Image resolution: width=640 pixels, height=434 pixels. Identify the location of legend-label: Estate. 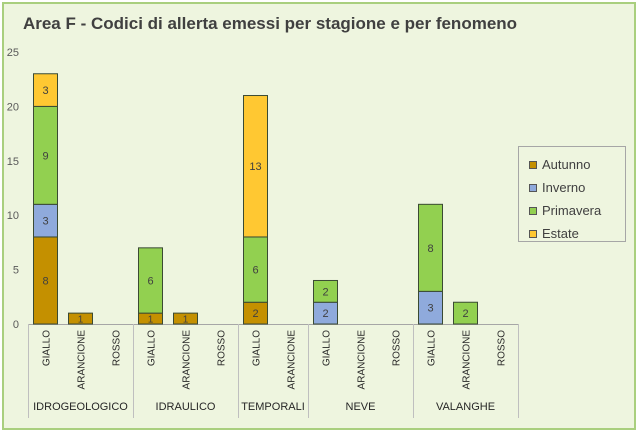
(560, 233).